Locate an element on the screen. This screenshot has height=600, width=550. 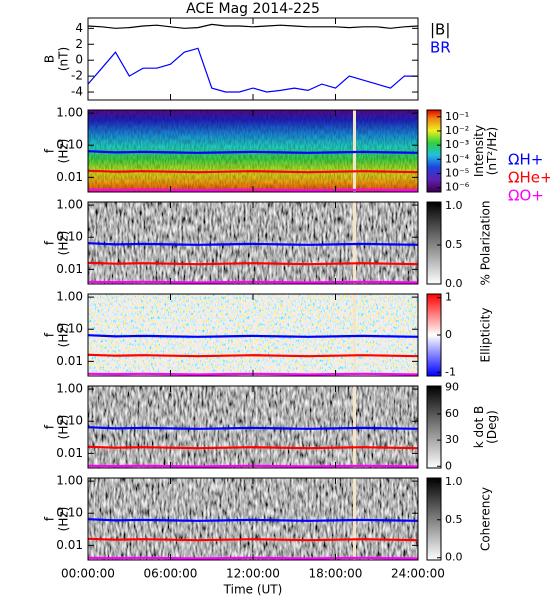
x-tick-label: 12:00:00 is located at coordinates (253, 574).